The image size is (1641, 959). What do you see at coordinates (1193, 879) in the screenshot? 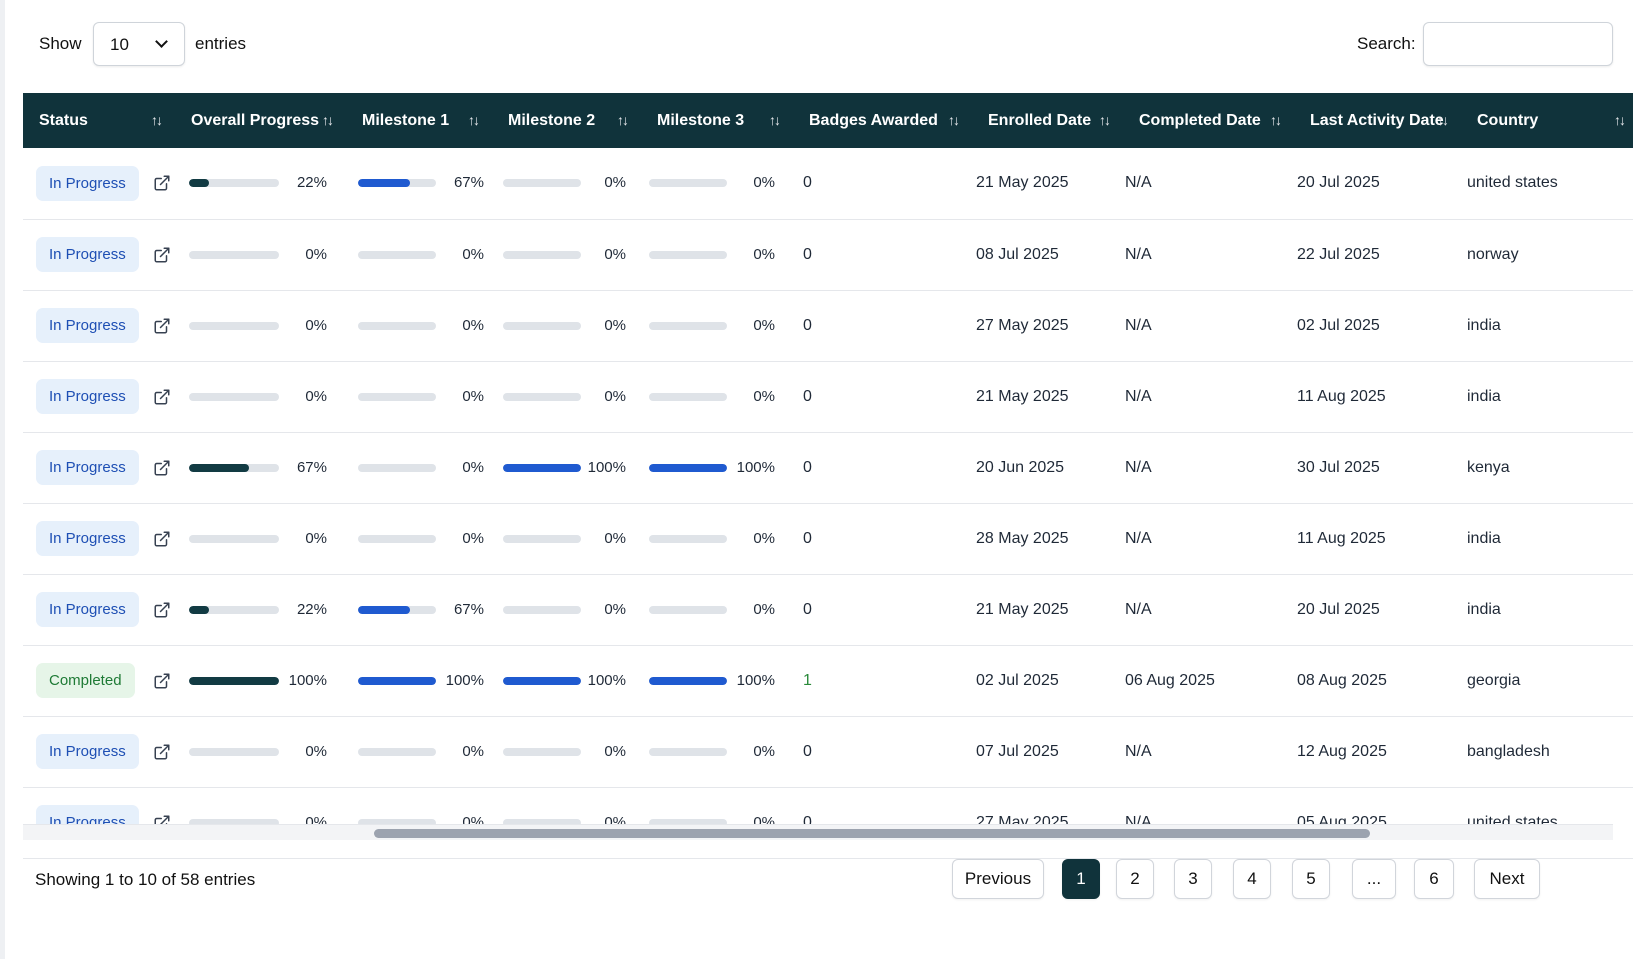
I see `page-button-3: 3` at bounding box center [1193, 879].